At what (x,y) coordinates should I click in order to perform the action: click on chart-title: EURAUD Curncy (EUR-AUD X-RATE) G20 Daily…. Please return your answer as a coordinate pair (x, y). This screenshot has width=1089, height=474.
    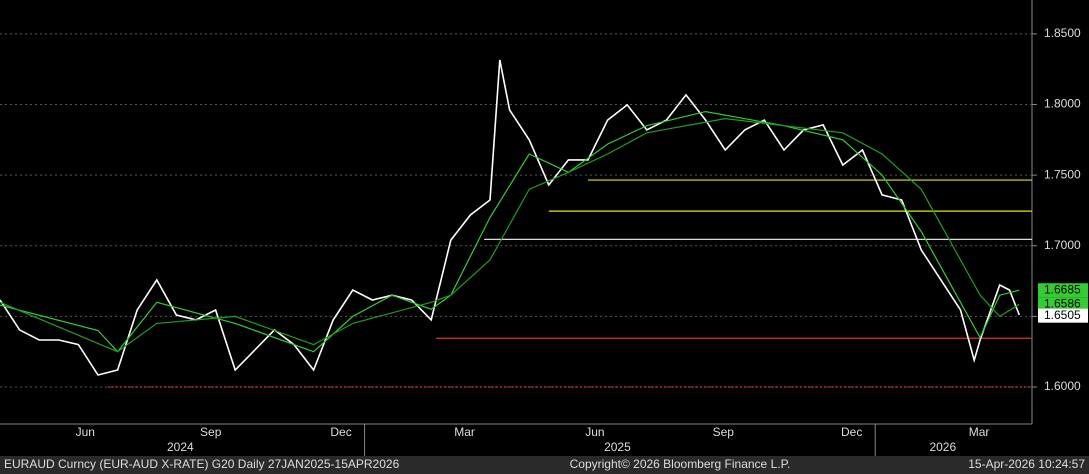
    Looking at the image, I should click on (202, 464).